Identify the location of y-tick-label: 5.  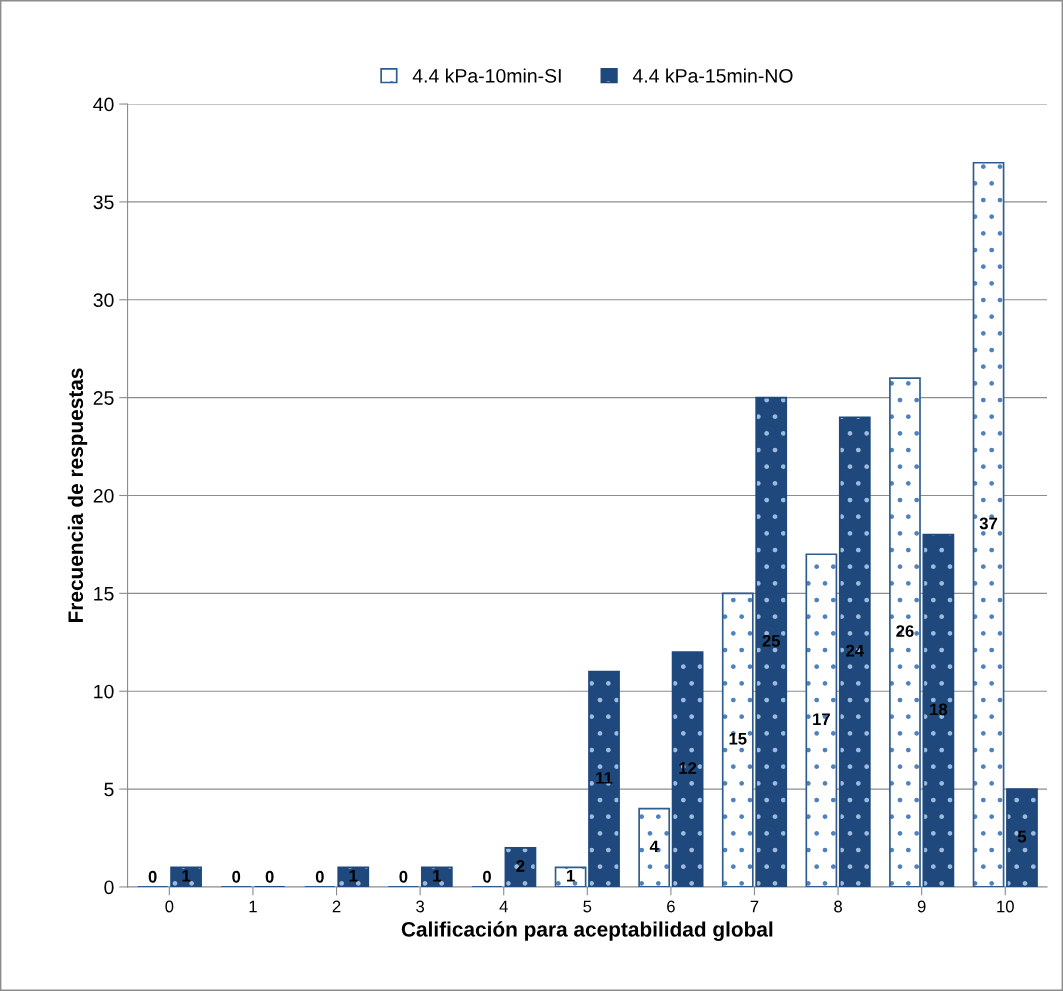
(109, 789).